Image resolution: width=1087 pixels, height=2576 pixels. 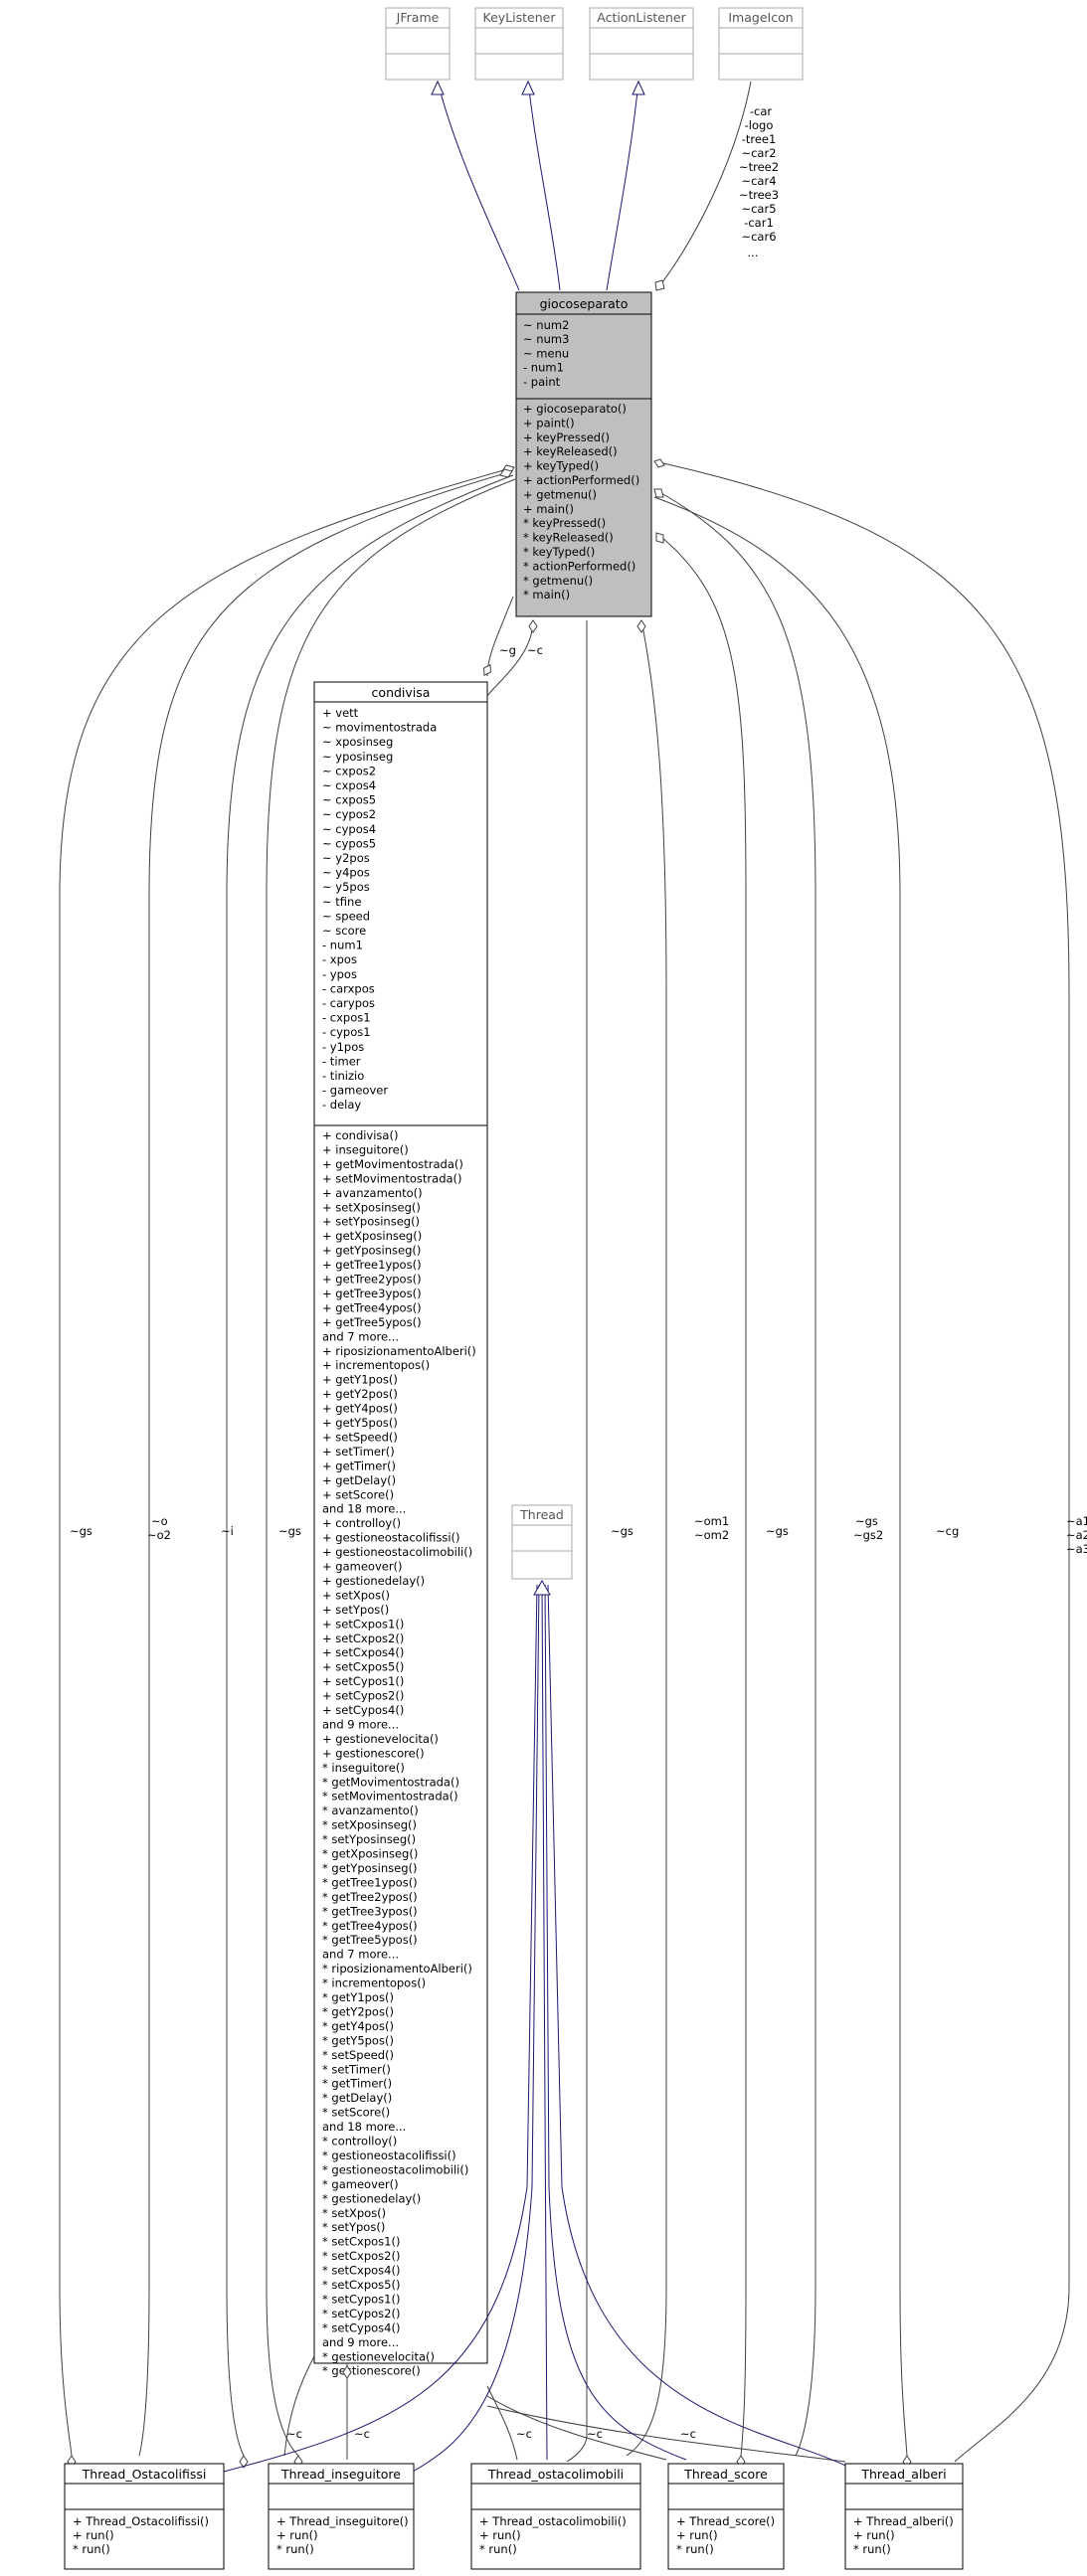 What do you see at coordinates (372, 1265) in the screenshot?
I see `operation: + getTree1ypos()` at bounding box center [372, 1265].